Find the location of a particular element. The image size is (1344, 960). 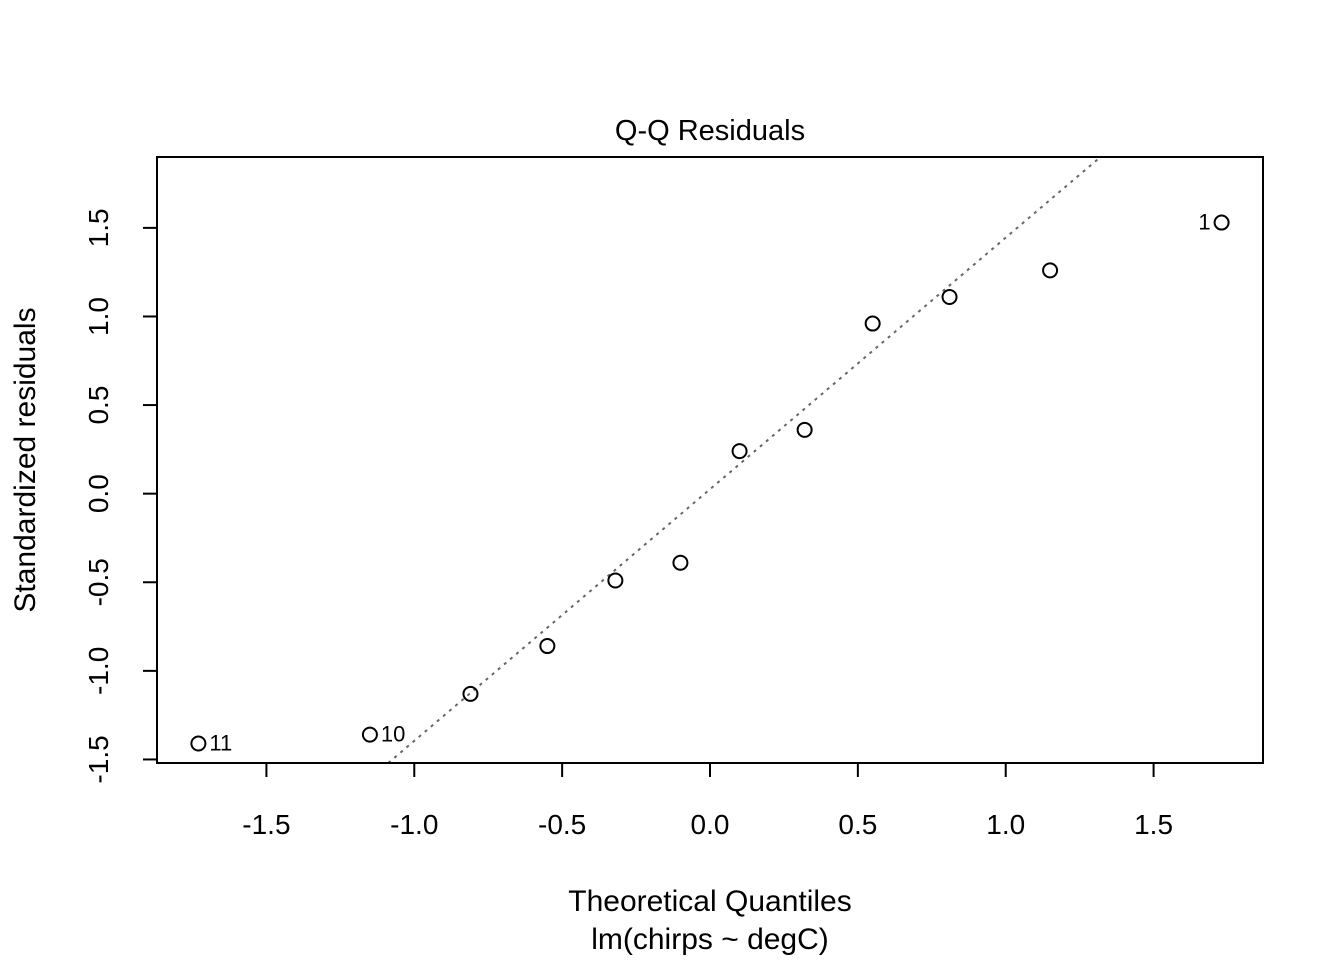

y-tick-label: 0.5 is located at coordinates (98, 405).